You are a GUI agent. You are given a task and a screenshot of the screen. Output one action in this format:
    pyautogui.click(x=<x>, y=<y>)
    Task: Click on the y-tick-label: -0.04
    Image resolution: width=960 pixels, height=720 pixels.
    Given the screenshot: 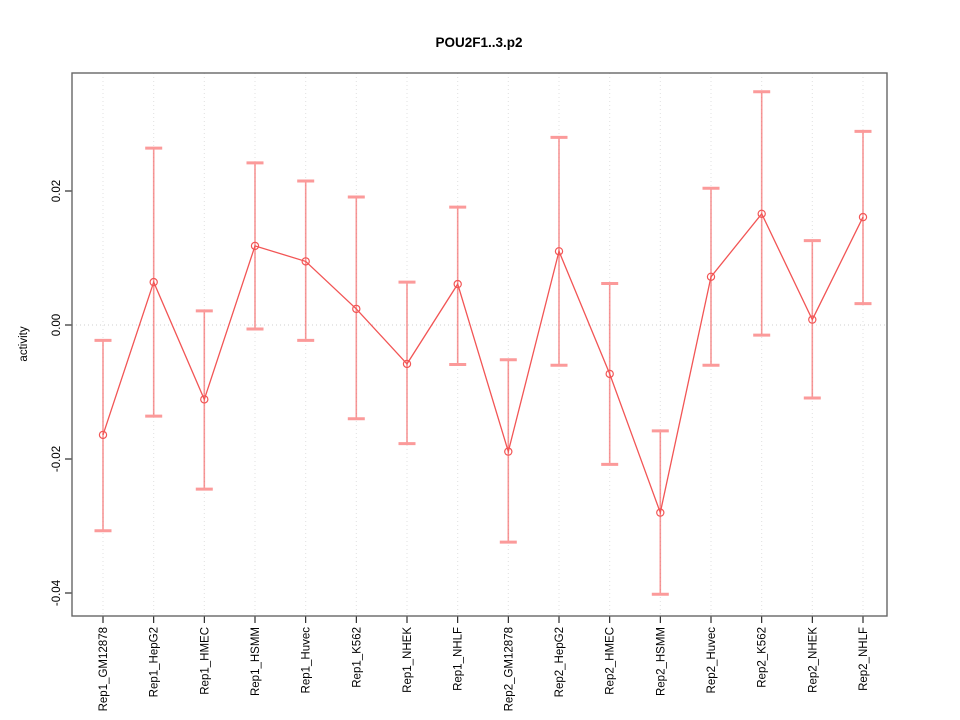 What is the action you would take?
    pyautogui.click(x=57, y=592)
    